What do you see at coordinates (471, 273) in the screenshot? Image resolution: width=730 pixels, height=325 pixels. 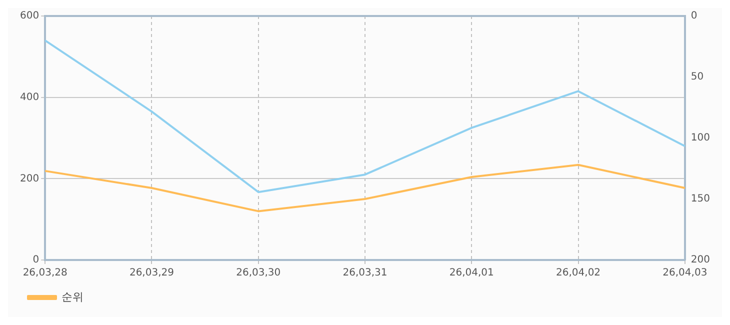 I see `x-tick-label: 26,04,01` at bounding box center [471, 273].